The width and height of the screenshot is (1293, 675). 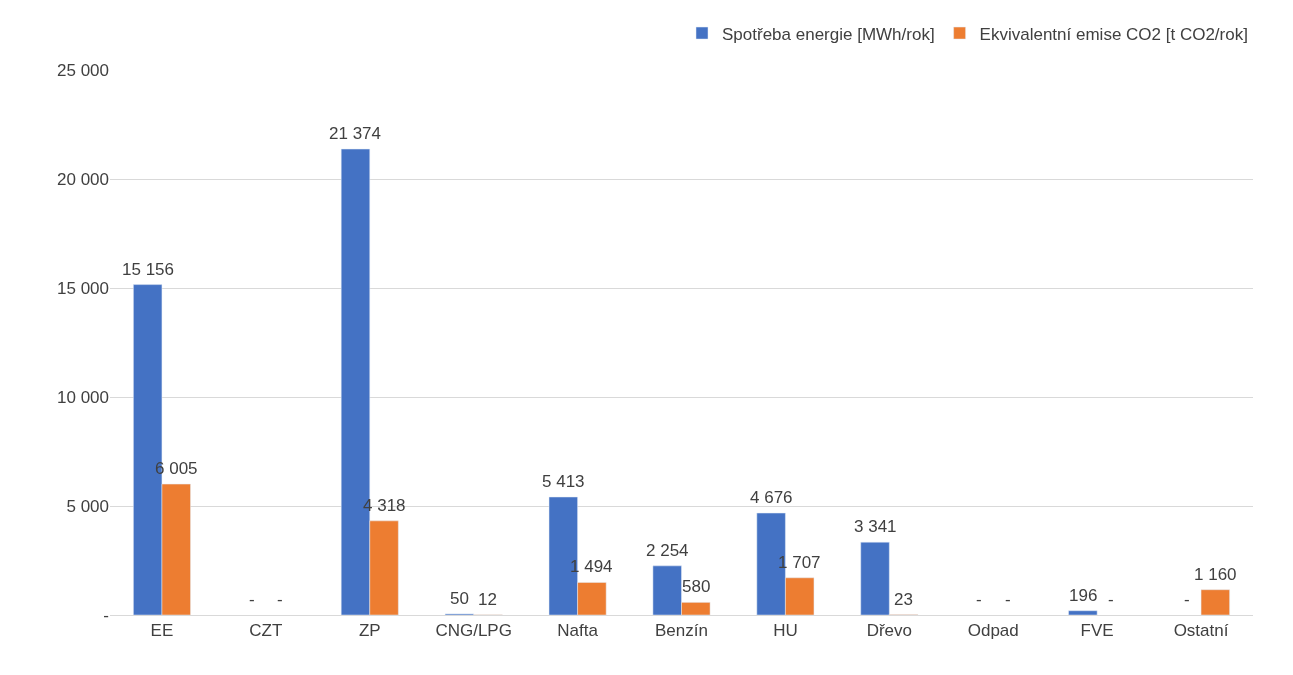 I want to click on x-tick-label: Dřevo, so click(x=889, y=631).